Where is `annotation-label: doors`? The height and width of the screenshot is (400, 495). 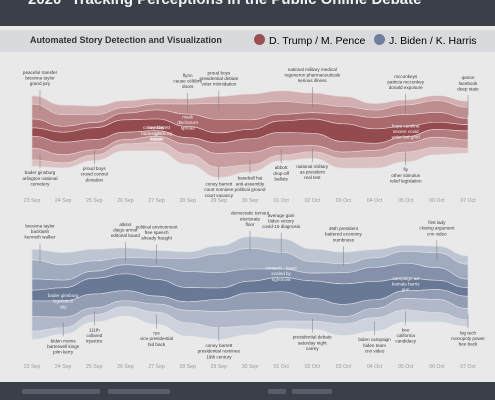 annotation-label: doors is located at coordinates (188, 86).